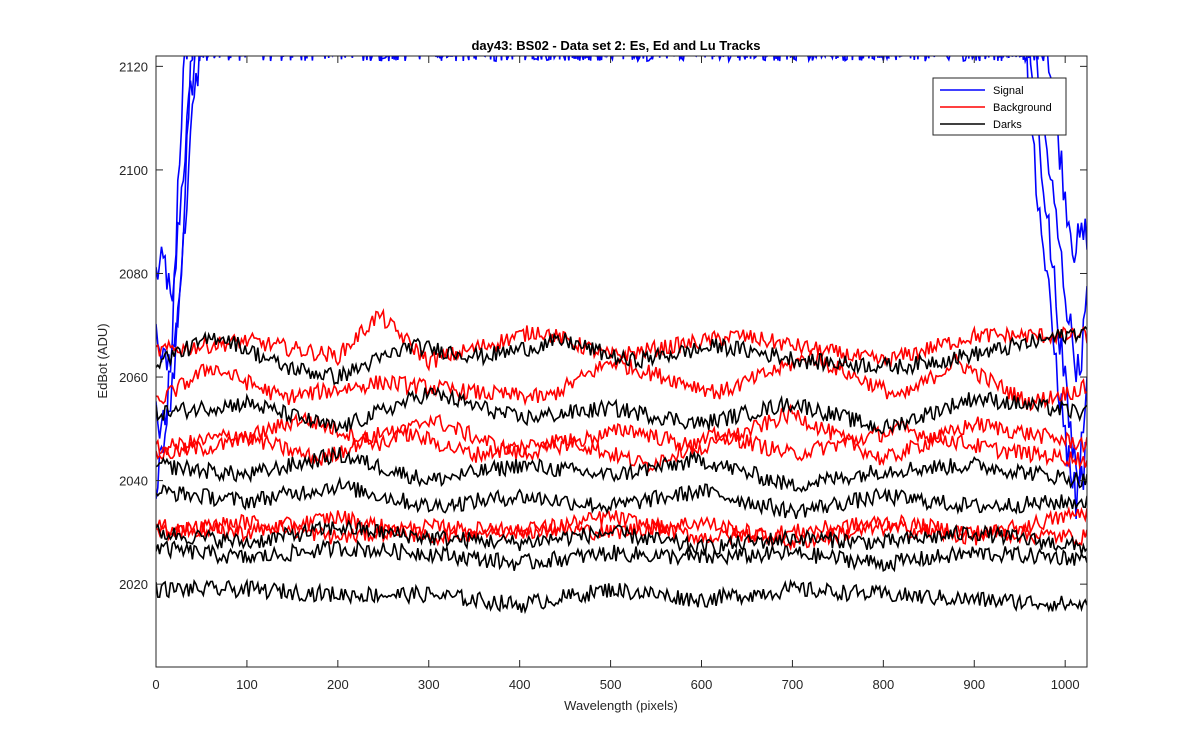 The height and width of the screenshot is (755, 1200). I want to click on x-tick-label: 400, so click(520, 684).